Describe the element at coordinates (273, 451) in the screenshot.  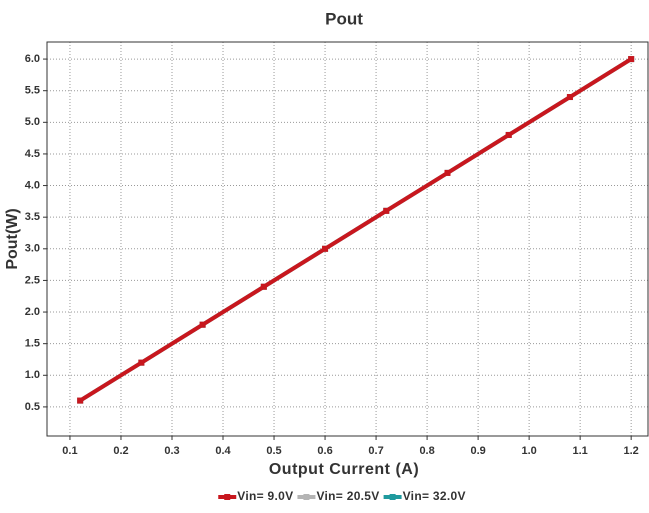
I see `x-tick-label: 0.5` at that location.